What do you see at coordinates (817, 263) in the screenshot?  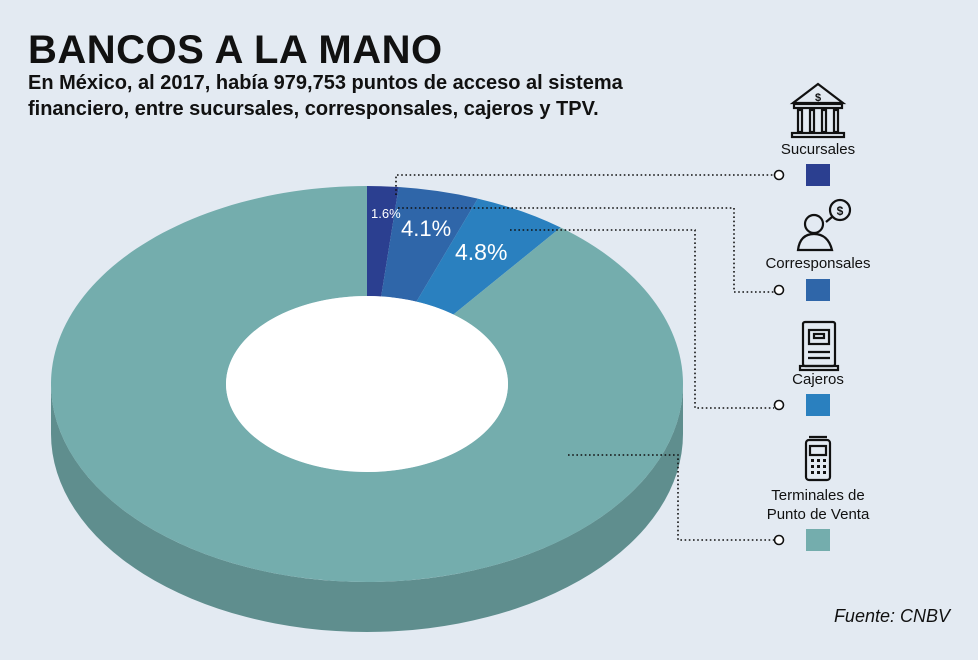 I see `legend-label-2: Corresponsales` at bounding box center [817, 263].